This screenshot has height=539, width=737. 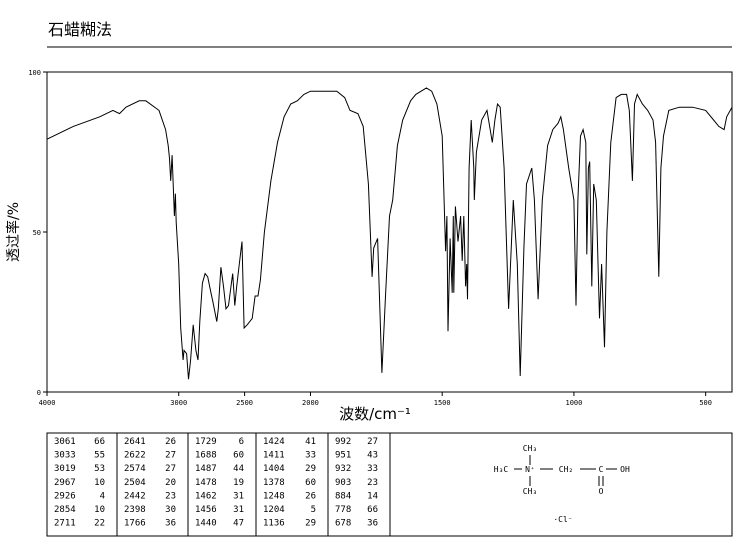 I want to click on peak-wavenumber: 1688, so click(x=206, y=456).